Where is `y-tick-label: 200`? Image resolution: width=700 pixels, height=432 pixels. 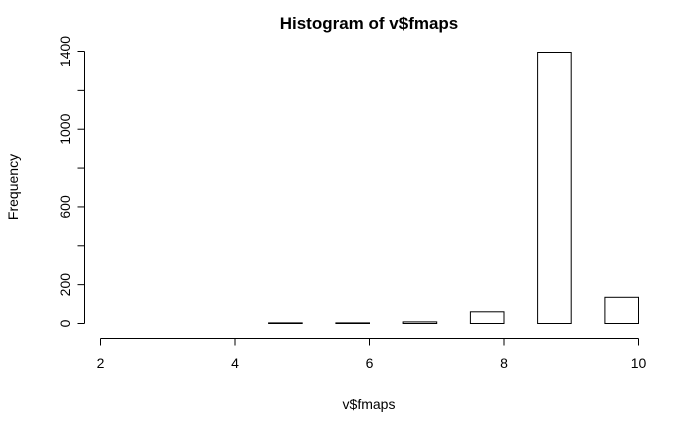 y-tick-label: 200 is located at coordinates (65, 285).